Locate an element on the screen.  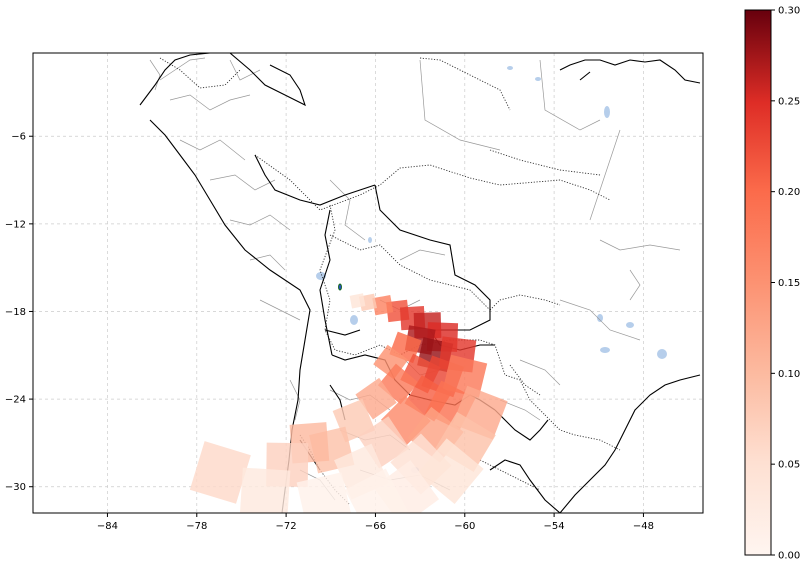
colorbar-tick-label: 0.00 is located at coordinates (789, 556).